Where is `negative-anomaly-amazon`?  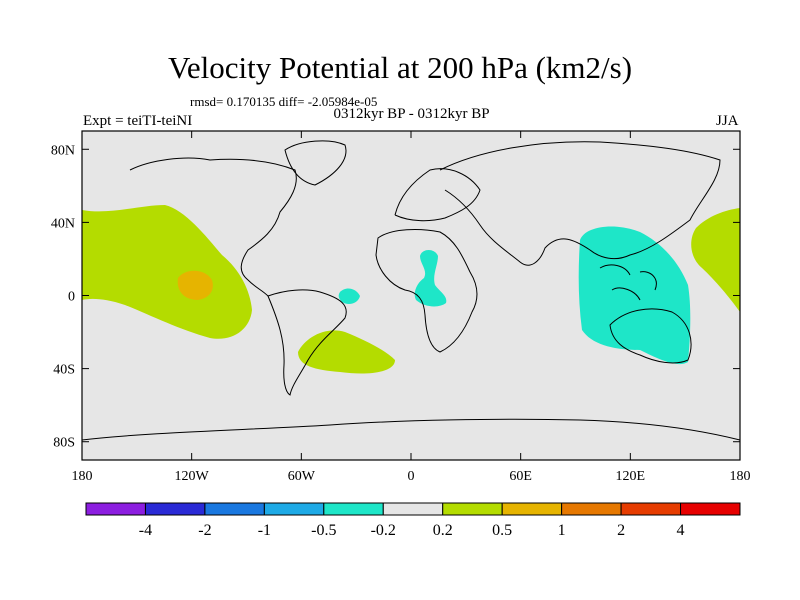 negative-anomaly-amazon is located at coordinates (349, 296).